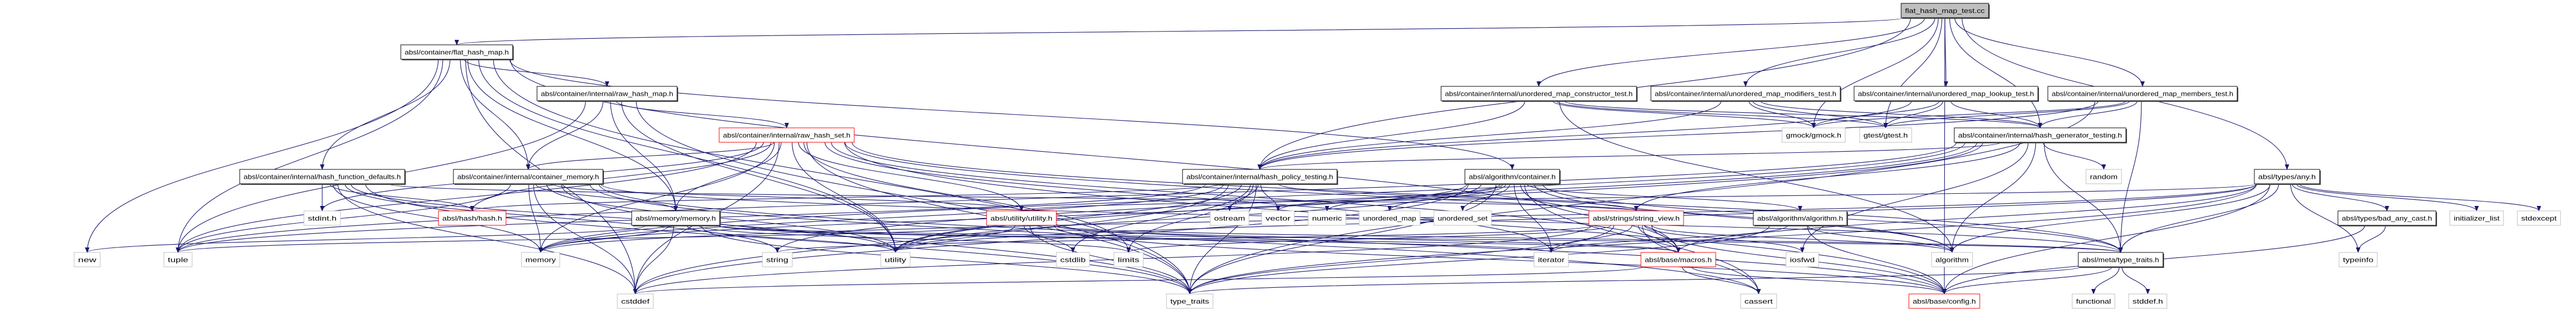 The width and height of the screenshot is (2576, 310). What do you see at coordinates (1877, 259) in the screenshot?
I see `edge-algo_algorithm-to-config` at bounding box center [1877, 259].